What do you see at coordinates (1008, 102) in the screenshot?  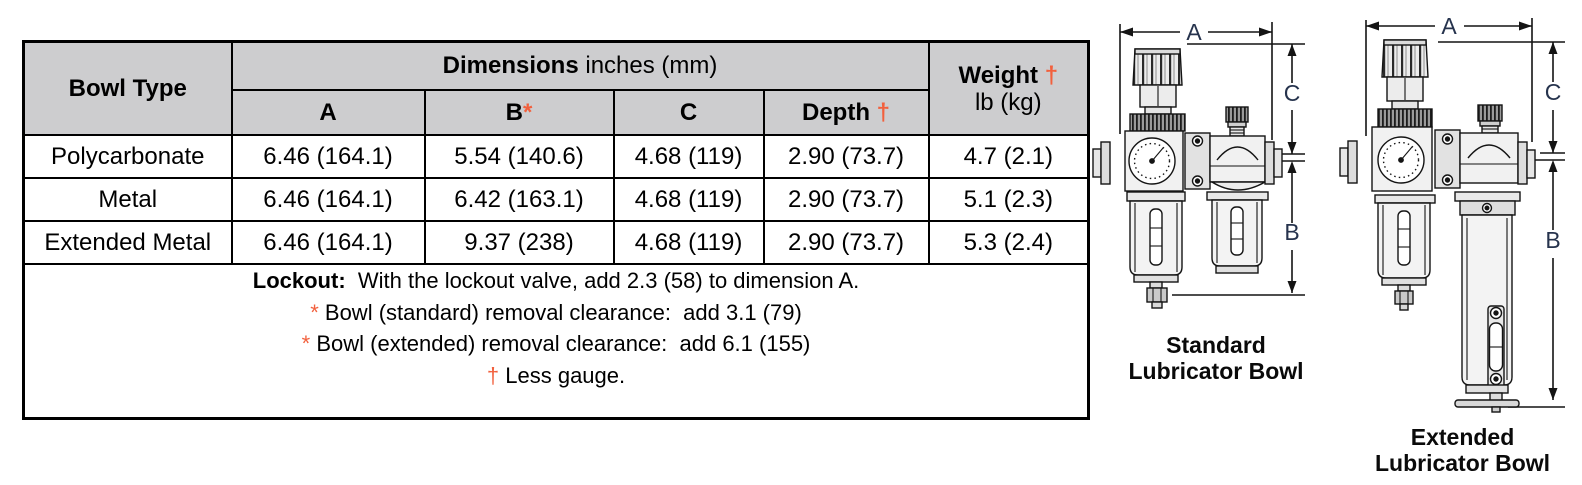 I see `header-weight-units: lb (kg)` at bounding box center [1008, 102].